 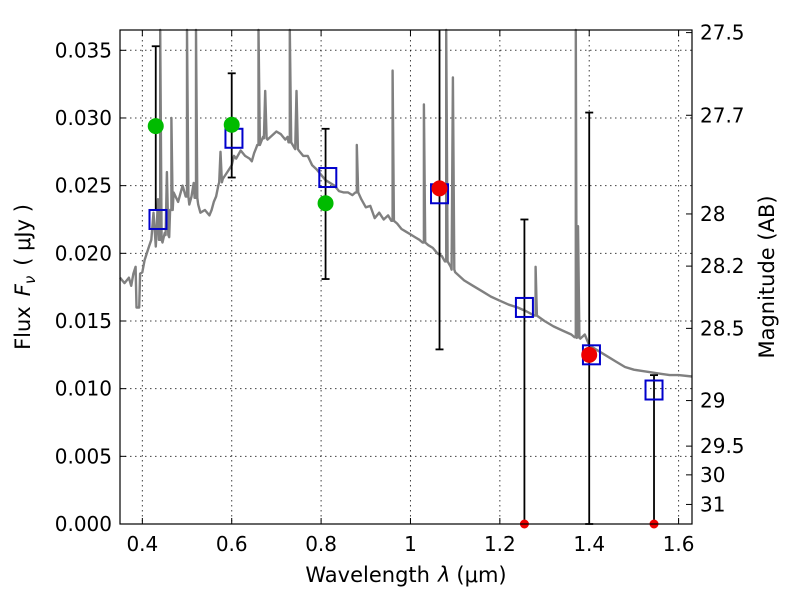 I want to click on y2-tick-label: 28, so click(x=712, y=214).